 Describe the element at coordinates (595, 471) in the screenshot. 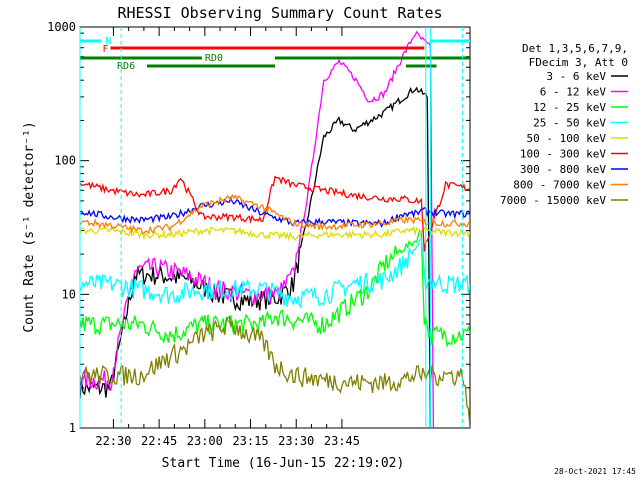

I see `footer-date: 28-Oct-2021 17:45` at that location.